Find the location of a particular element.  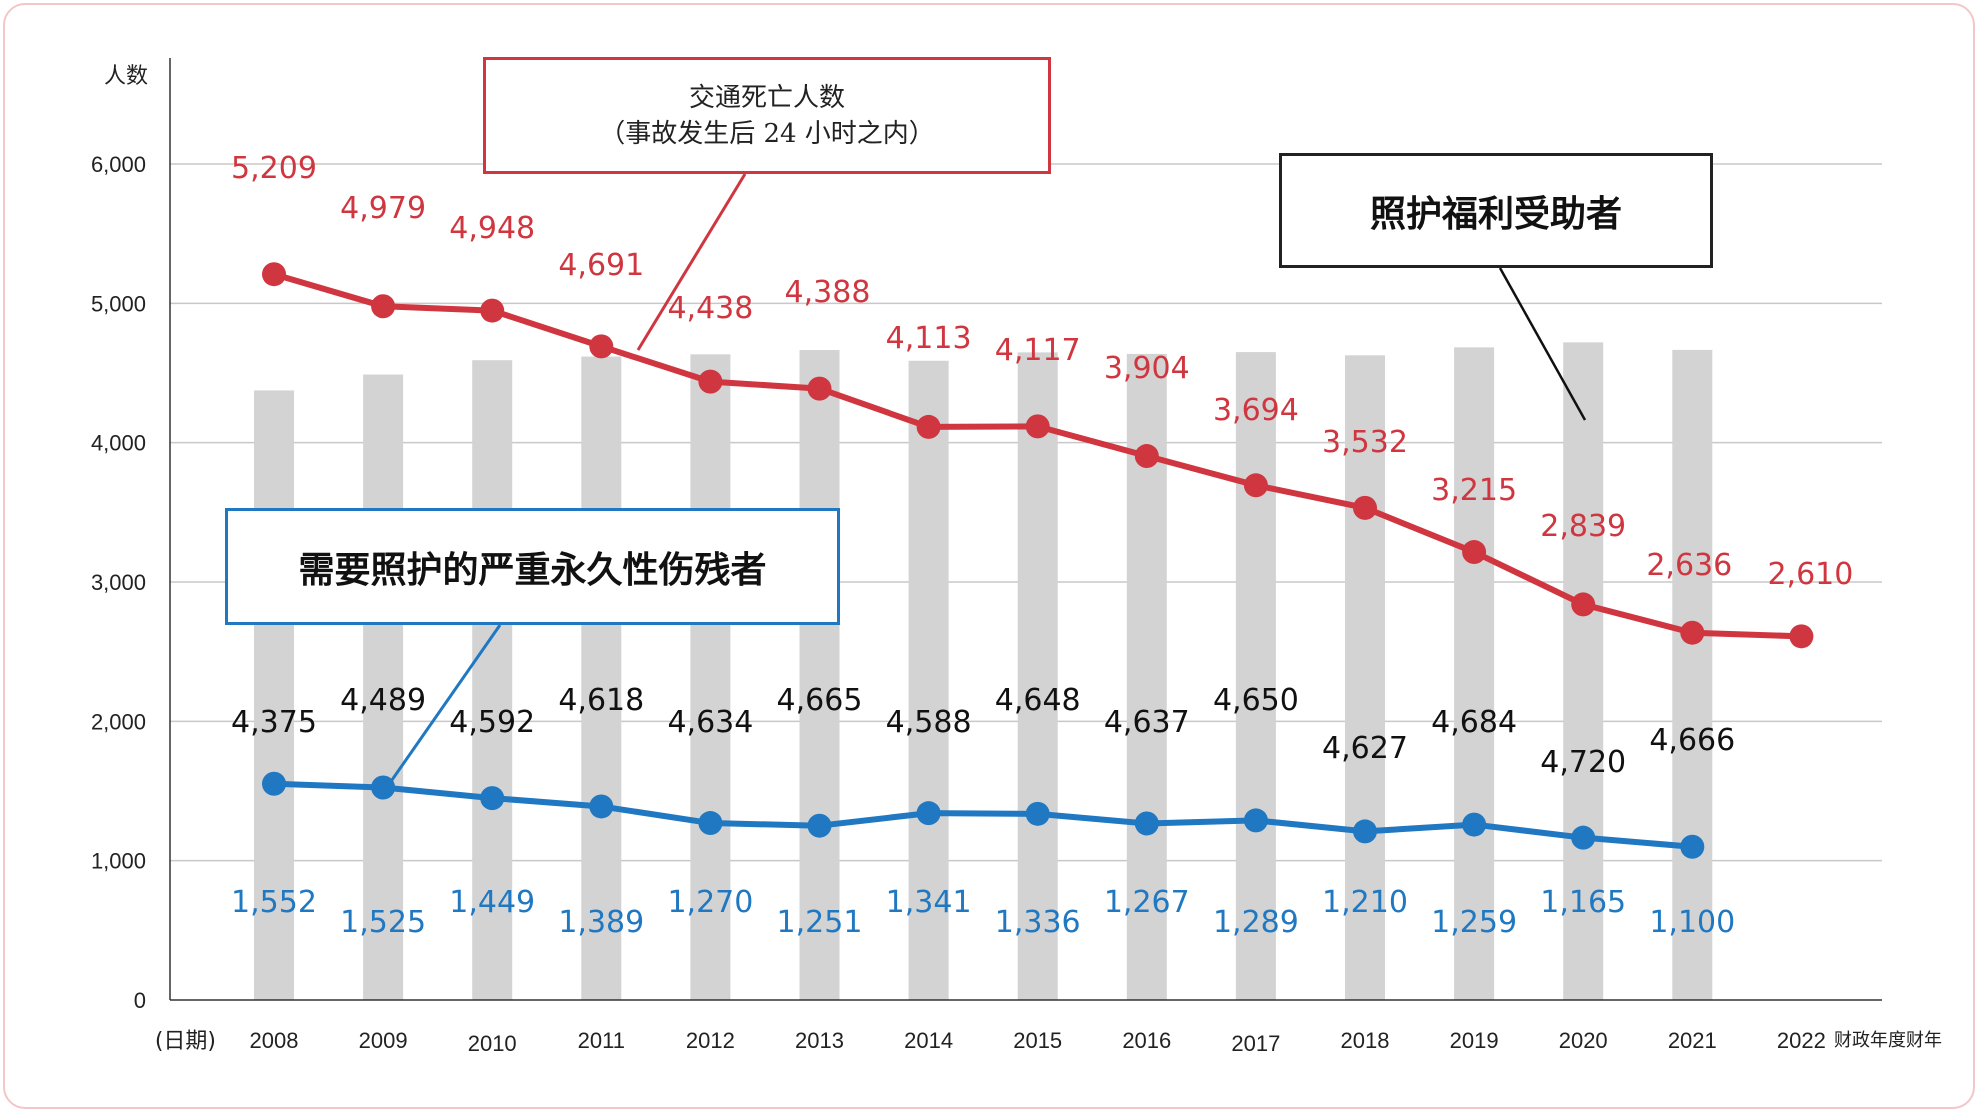

y-tick-label: 0 is located at coordinates (140, 1000).